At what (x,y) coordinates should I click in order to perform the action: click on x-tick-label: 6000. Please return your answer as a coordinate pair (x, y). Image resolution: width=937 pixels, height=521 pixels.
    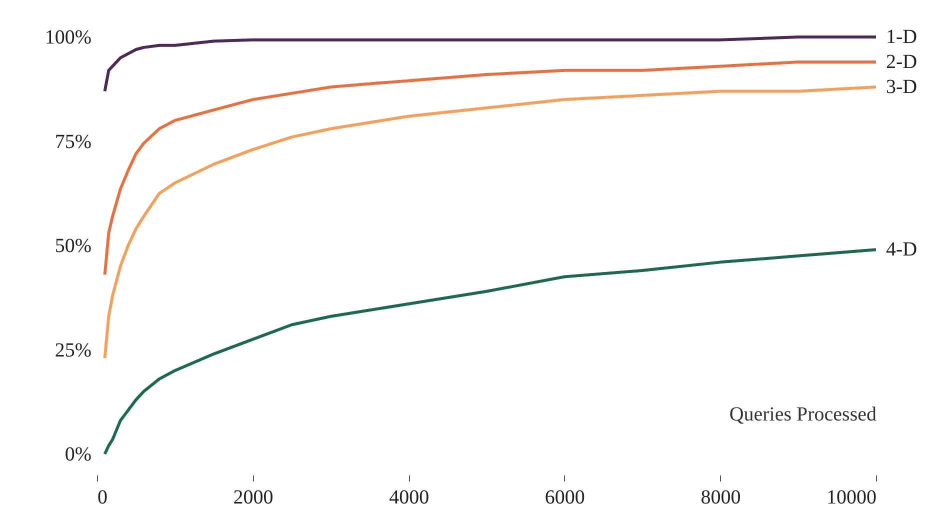
    Looking at the image, I should click on (564, 497).